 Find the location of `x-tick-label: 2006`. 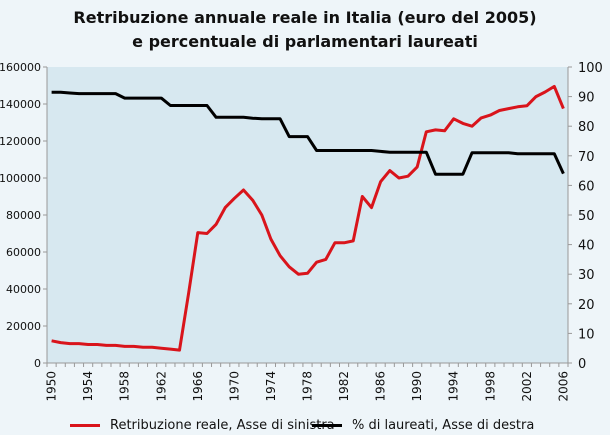

x-tick-label: 2006 is located at coordinates (563, 386).